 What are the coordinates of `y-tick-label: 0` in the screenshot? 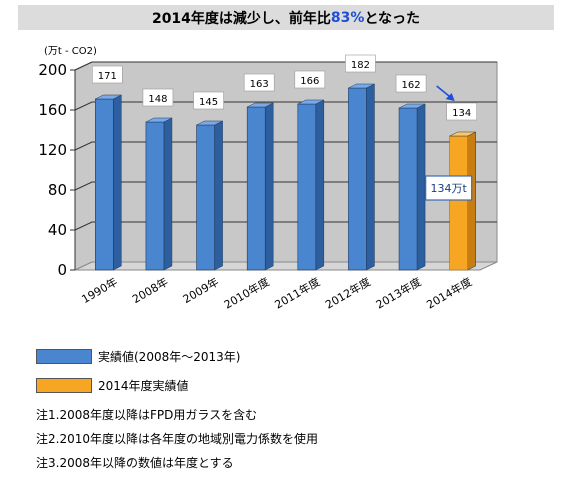 It's located at (62, 270).